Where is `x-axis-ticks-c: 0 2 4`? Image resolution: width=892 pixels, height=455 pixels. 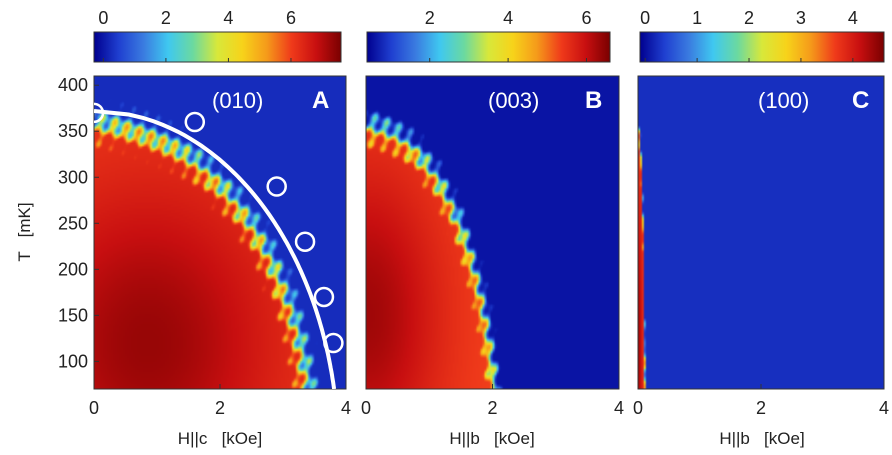 x-axis-ticks-c: 0 2 4 is located at coordinates (761, 401).